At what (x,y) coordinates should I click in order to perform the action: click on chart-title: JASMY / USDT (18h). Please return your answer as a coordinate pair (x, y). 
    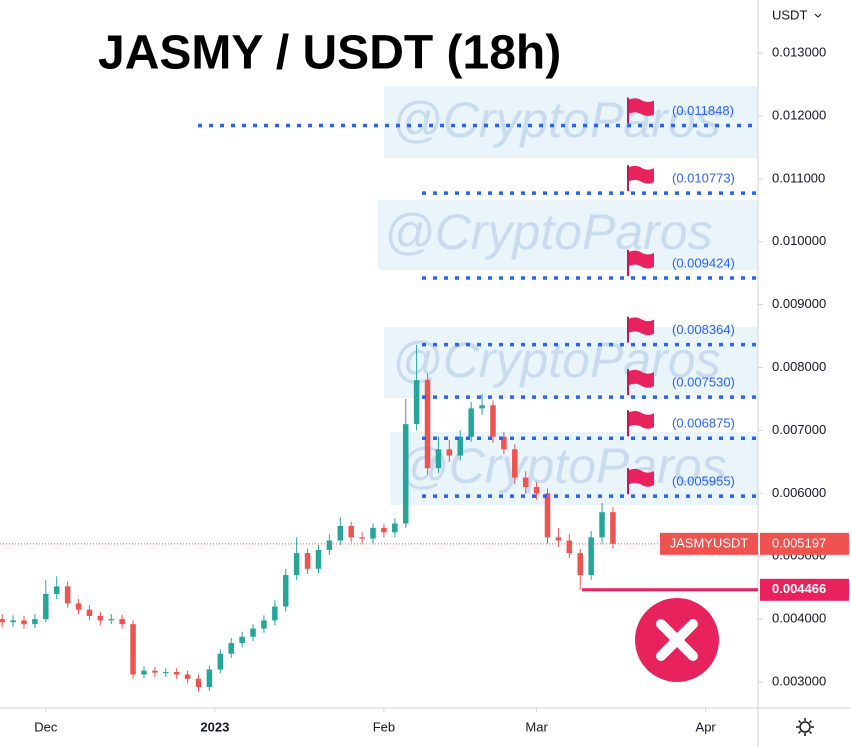
    Looking at the image, I should click on (329, 53).